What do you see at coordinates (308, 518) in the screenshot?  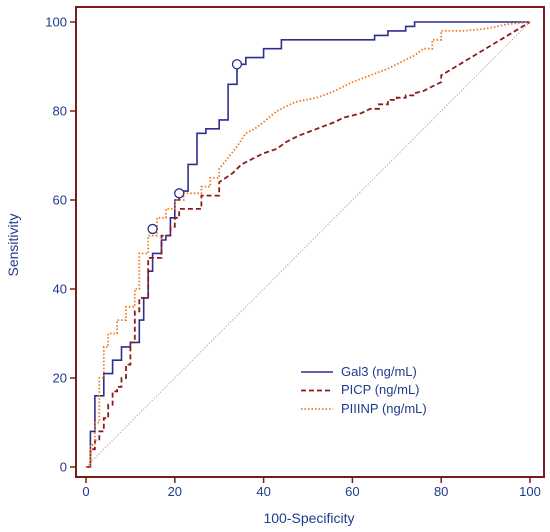 I see `x-axis-title: 100-Specificity` at bounding box center [308, 518].